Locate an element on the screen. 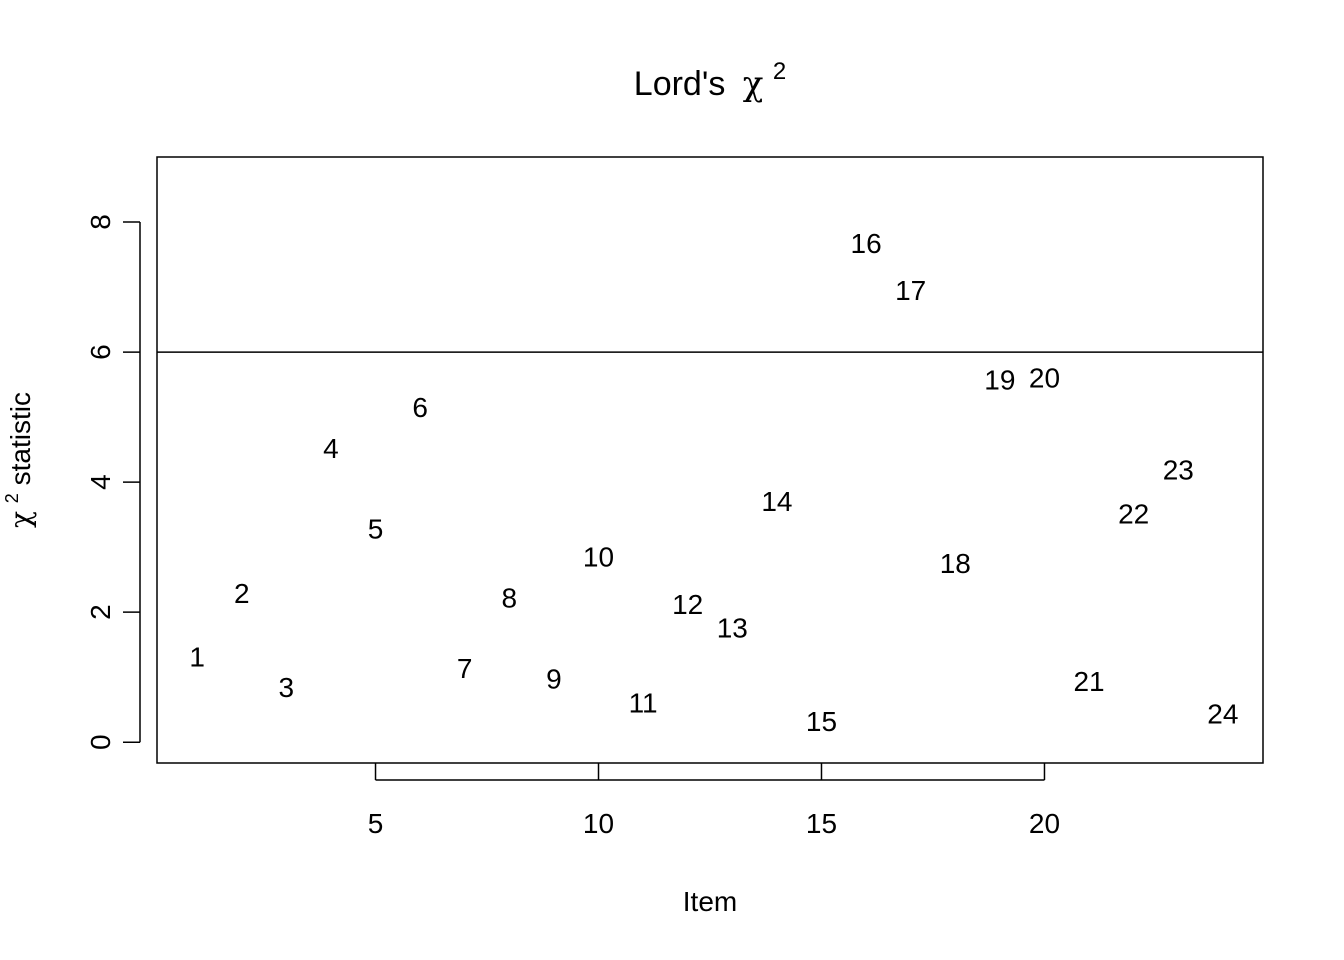 The width and height of the screenshot is (1344, 960). x-tick-label: 15 is located at coordinates (821, 823).